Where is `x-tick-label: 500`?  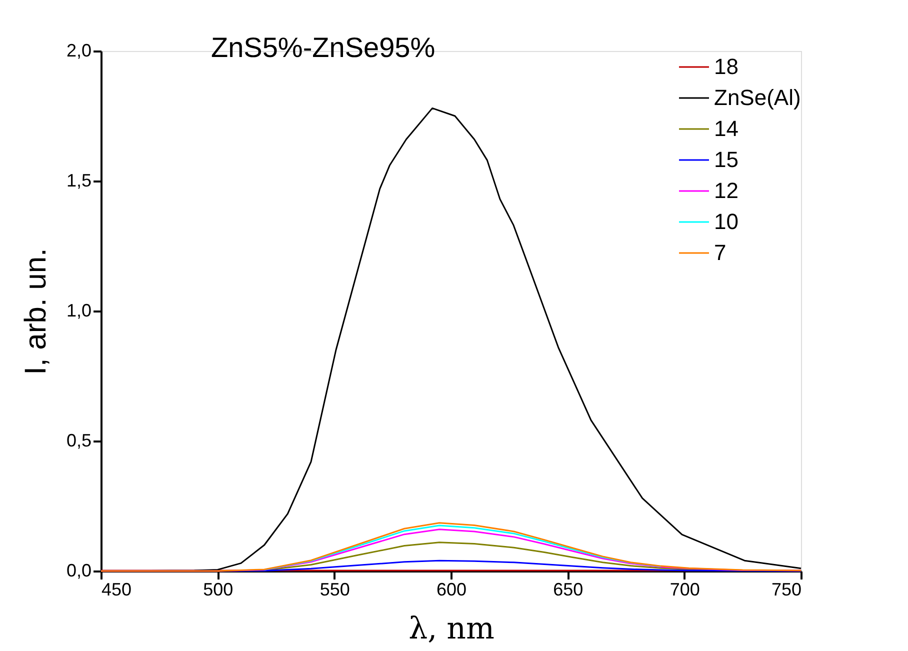
x-tick-label: 500 is located at coordinates (218, 590).